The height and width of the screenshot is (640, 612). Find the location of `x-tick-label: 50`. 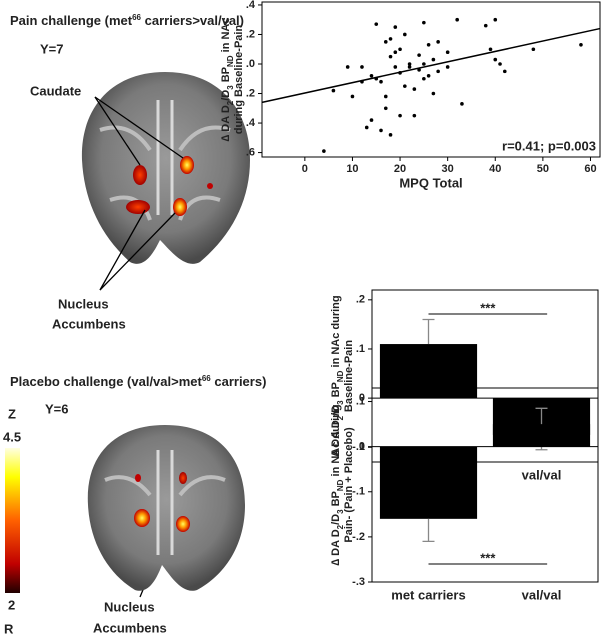

x-tick-label: 50 is located at coordinates (543, 169).